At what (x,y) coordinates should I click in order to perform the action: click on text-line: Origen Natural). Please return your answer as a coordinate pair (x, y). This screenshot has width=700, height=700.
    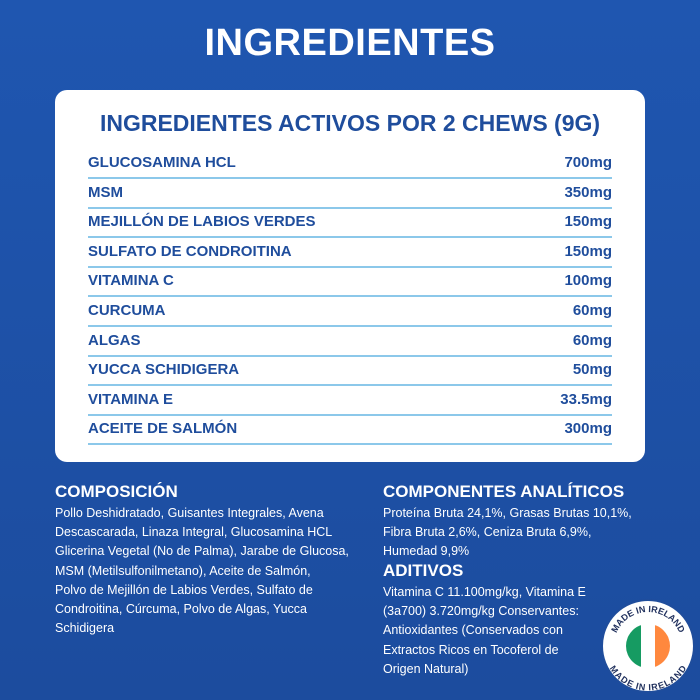
    Looking at the image, I should click on (426, 668).